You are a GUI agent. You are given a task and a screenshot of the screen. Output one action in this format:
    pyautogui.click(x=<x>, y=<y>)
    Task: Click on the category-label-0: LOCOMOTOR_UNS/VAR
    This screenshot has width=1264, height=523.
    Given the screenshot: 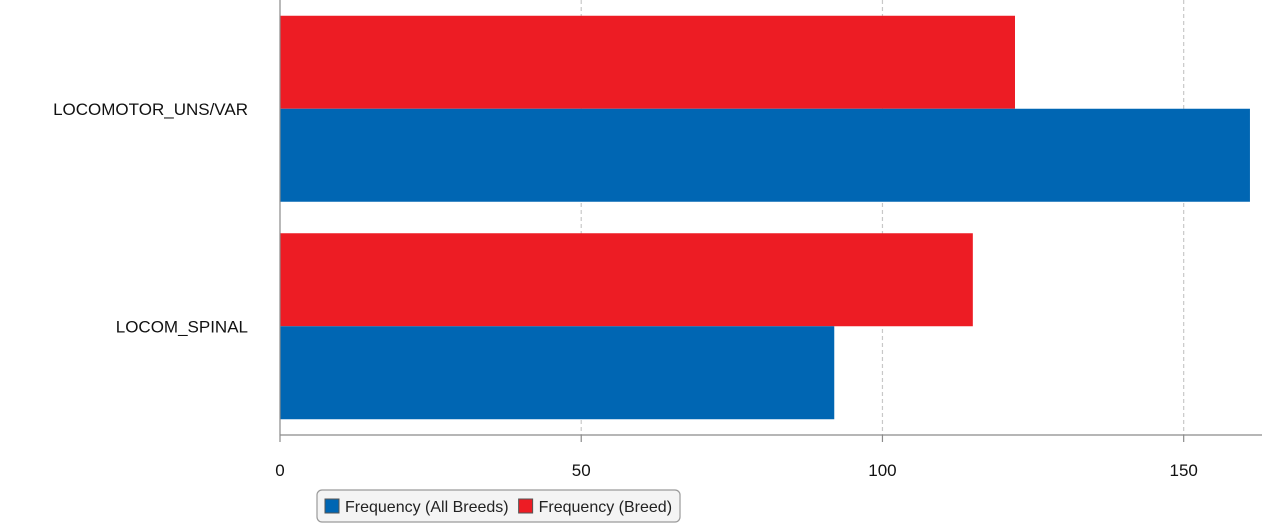 What is the action you would take?
    pyautogui.click(x=150, y=109)
    